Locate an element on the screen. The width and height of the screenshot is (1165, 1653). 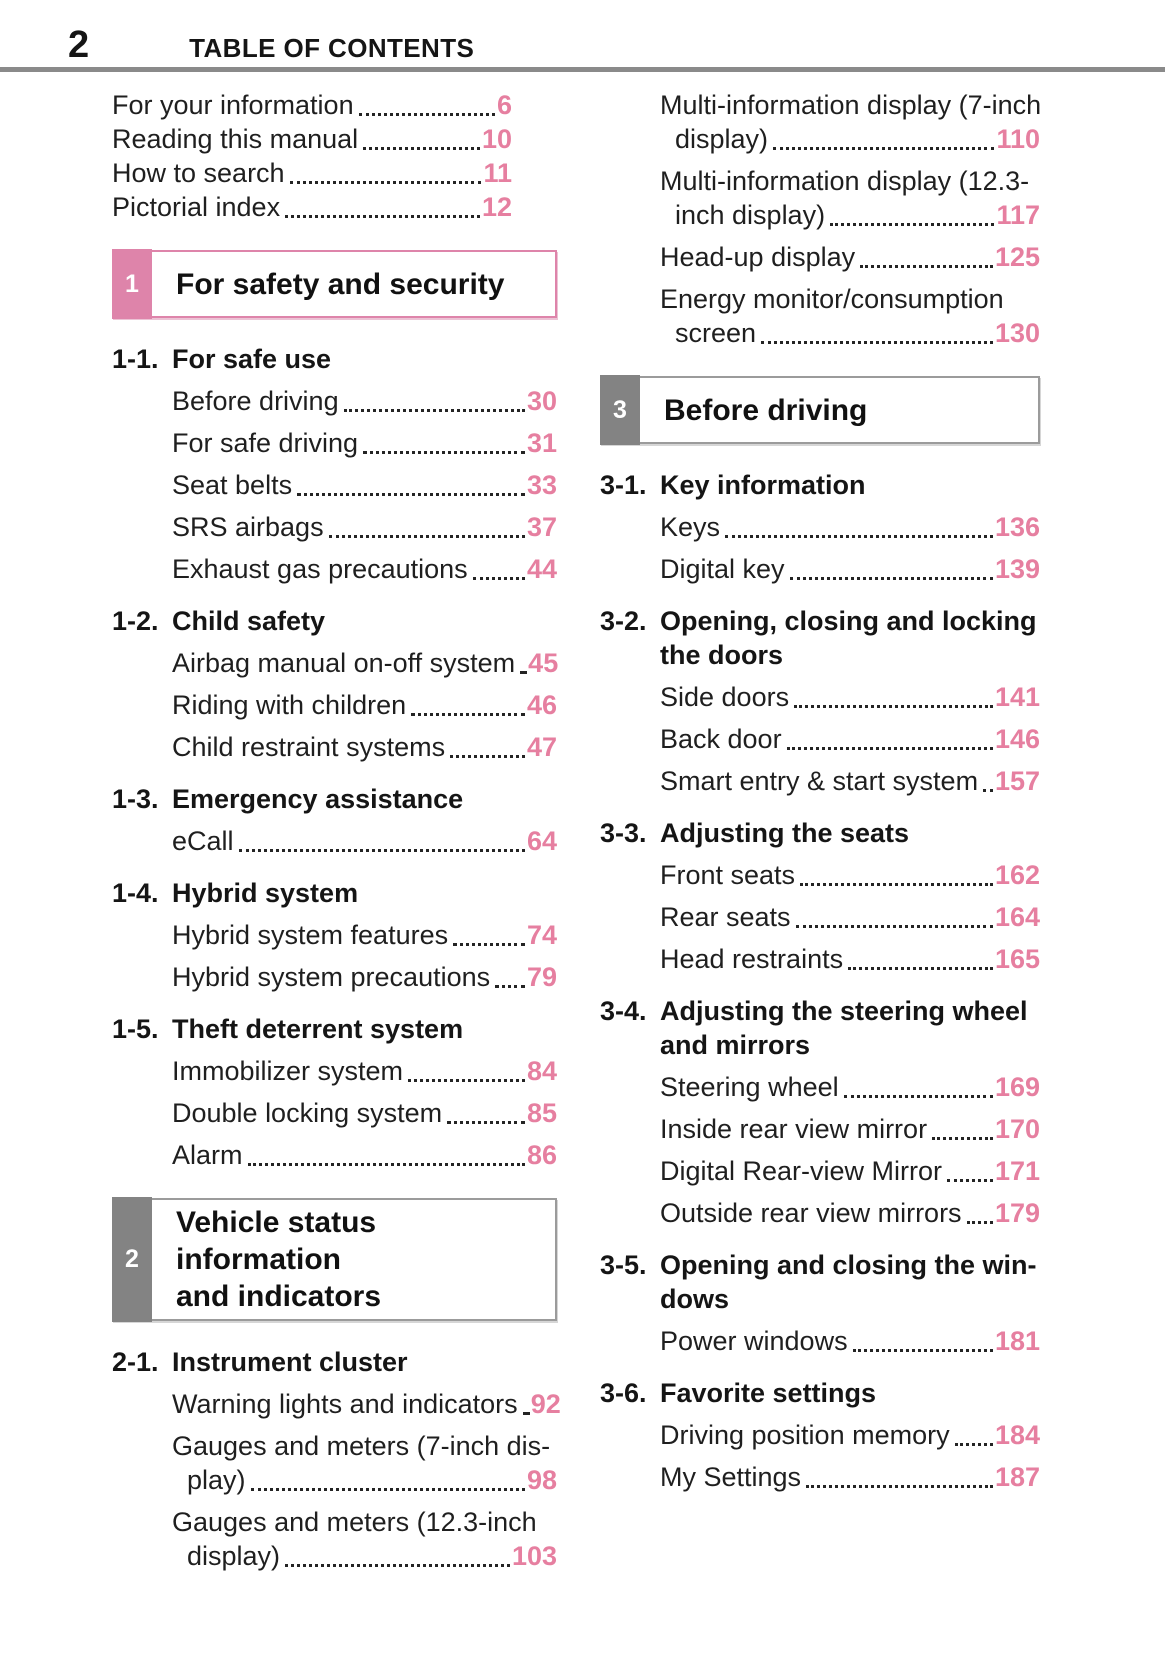
section-title: Theft deterrent system is located at coordinates (318, 1029).